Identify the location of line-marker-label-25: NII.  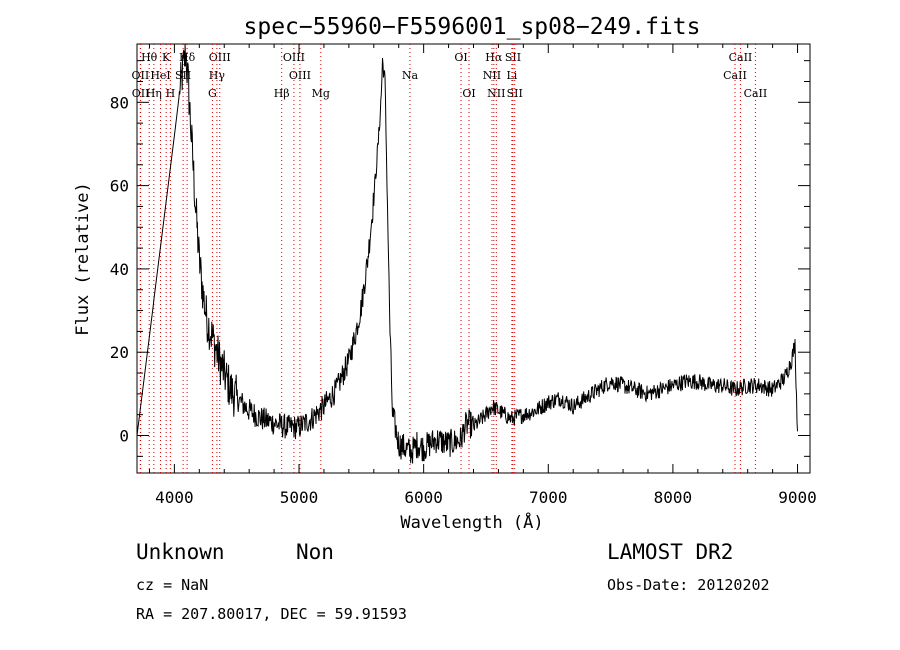
(496, 93).